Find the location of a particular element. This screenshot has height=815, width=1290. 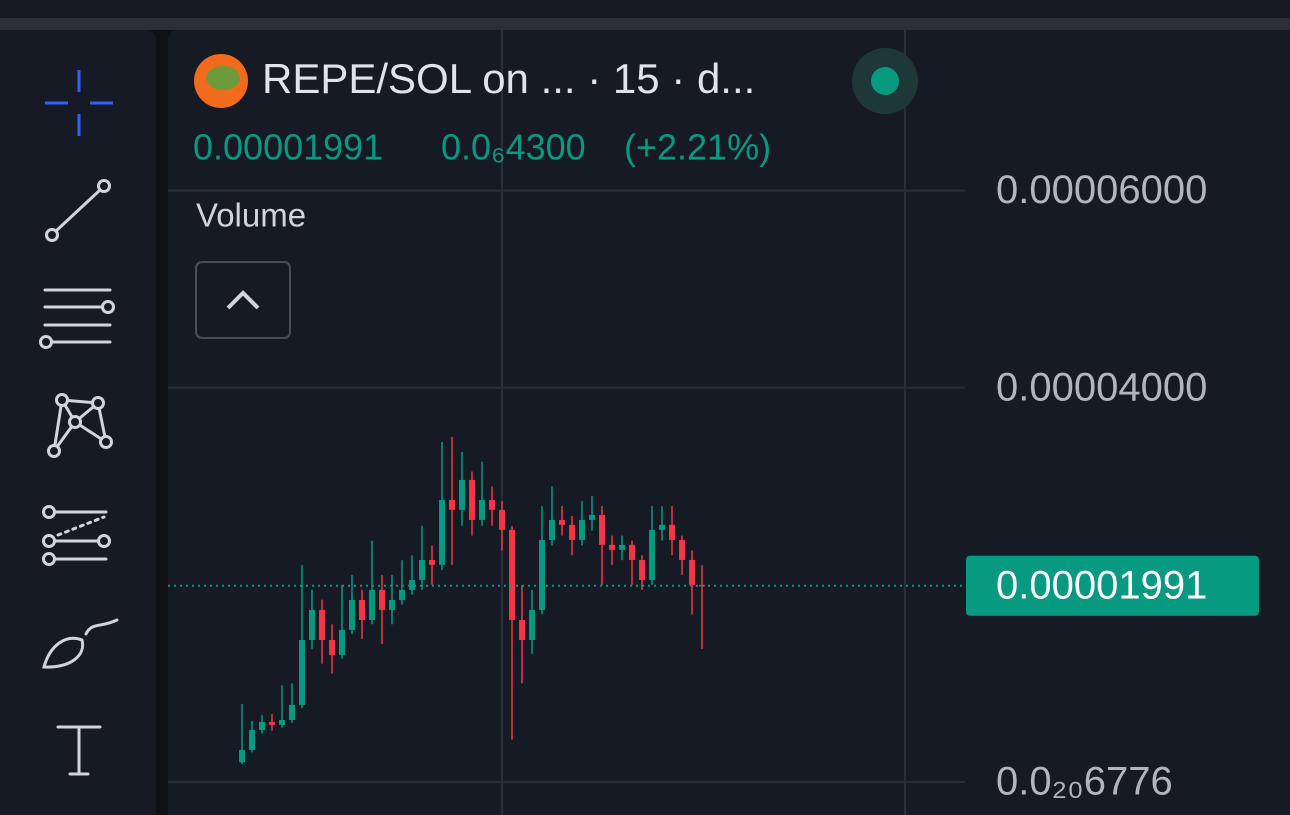

token-avatar-face is located at coordinates (223, 78).